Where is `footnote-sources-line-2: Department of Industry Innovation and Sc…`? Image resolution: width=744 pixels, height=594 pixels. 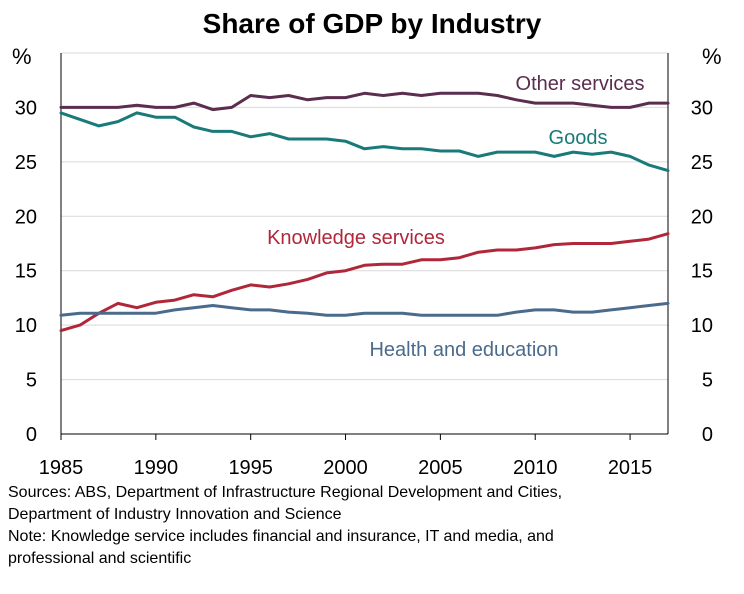
footnote-sources-line-2: Department of Industry Innovation and Sc… is located at coordinates (175, 514).